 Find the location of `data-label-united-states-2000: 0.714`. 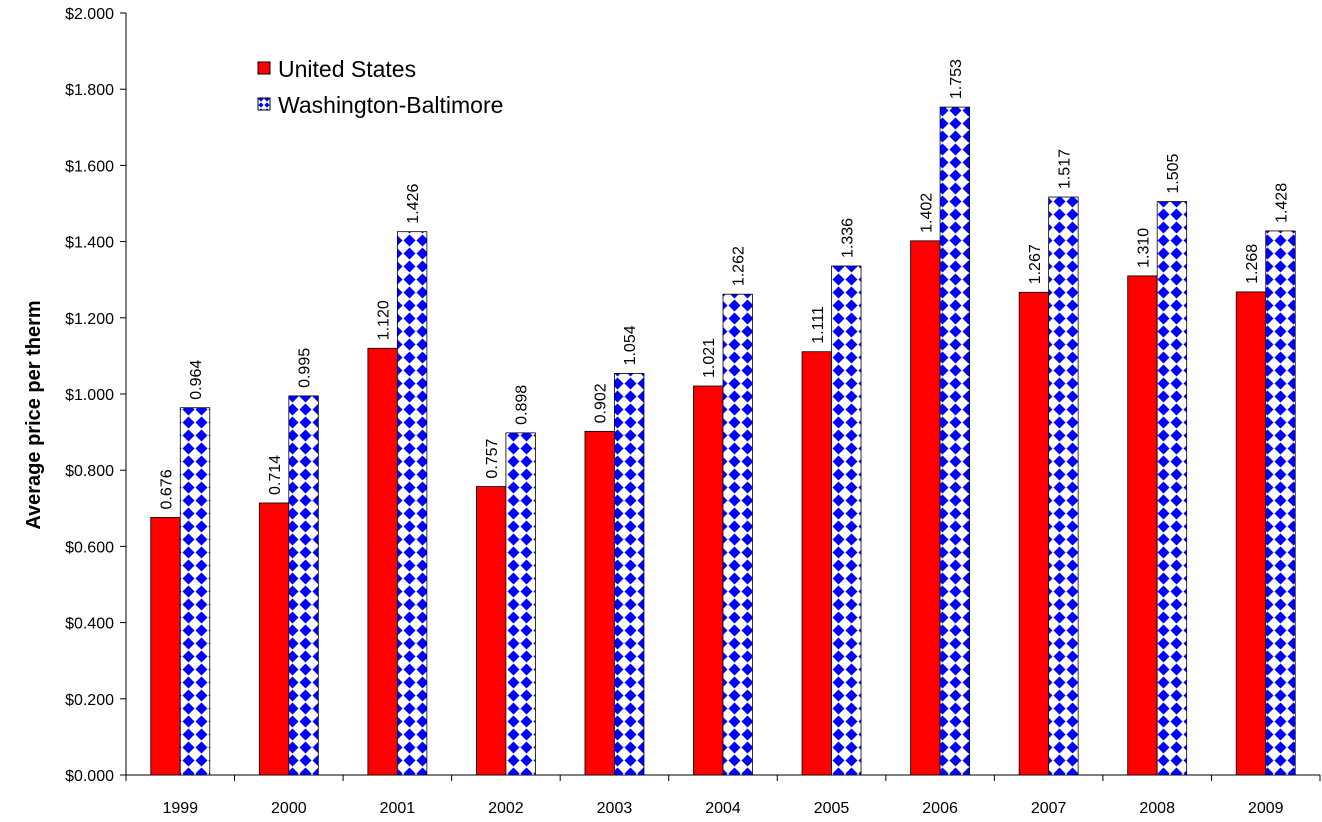

data-label-united-states-2000: 0.714 is located at coordinates (275, 475).